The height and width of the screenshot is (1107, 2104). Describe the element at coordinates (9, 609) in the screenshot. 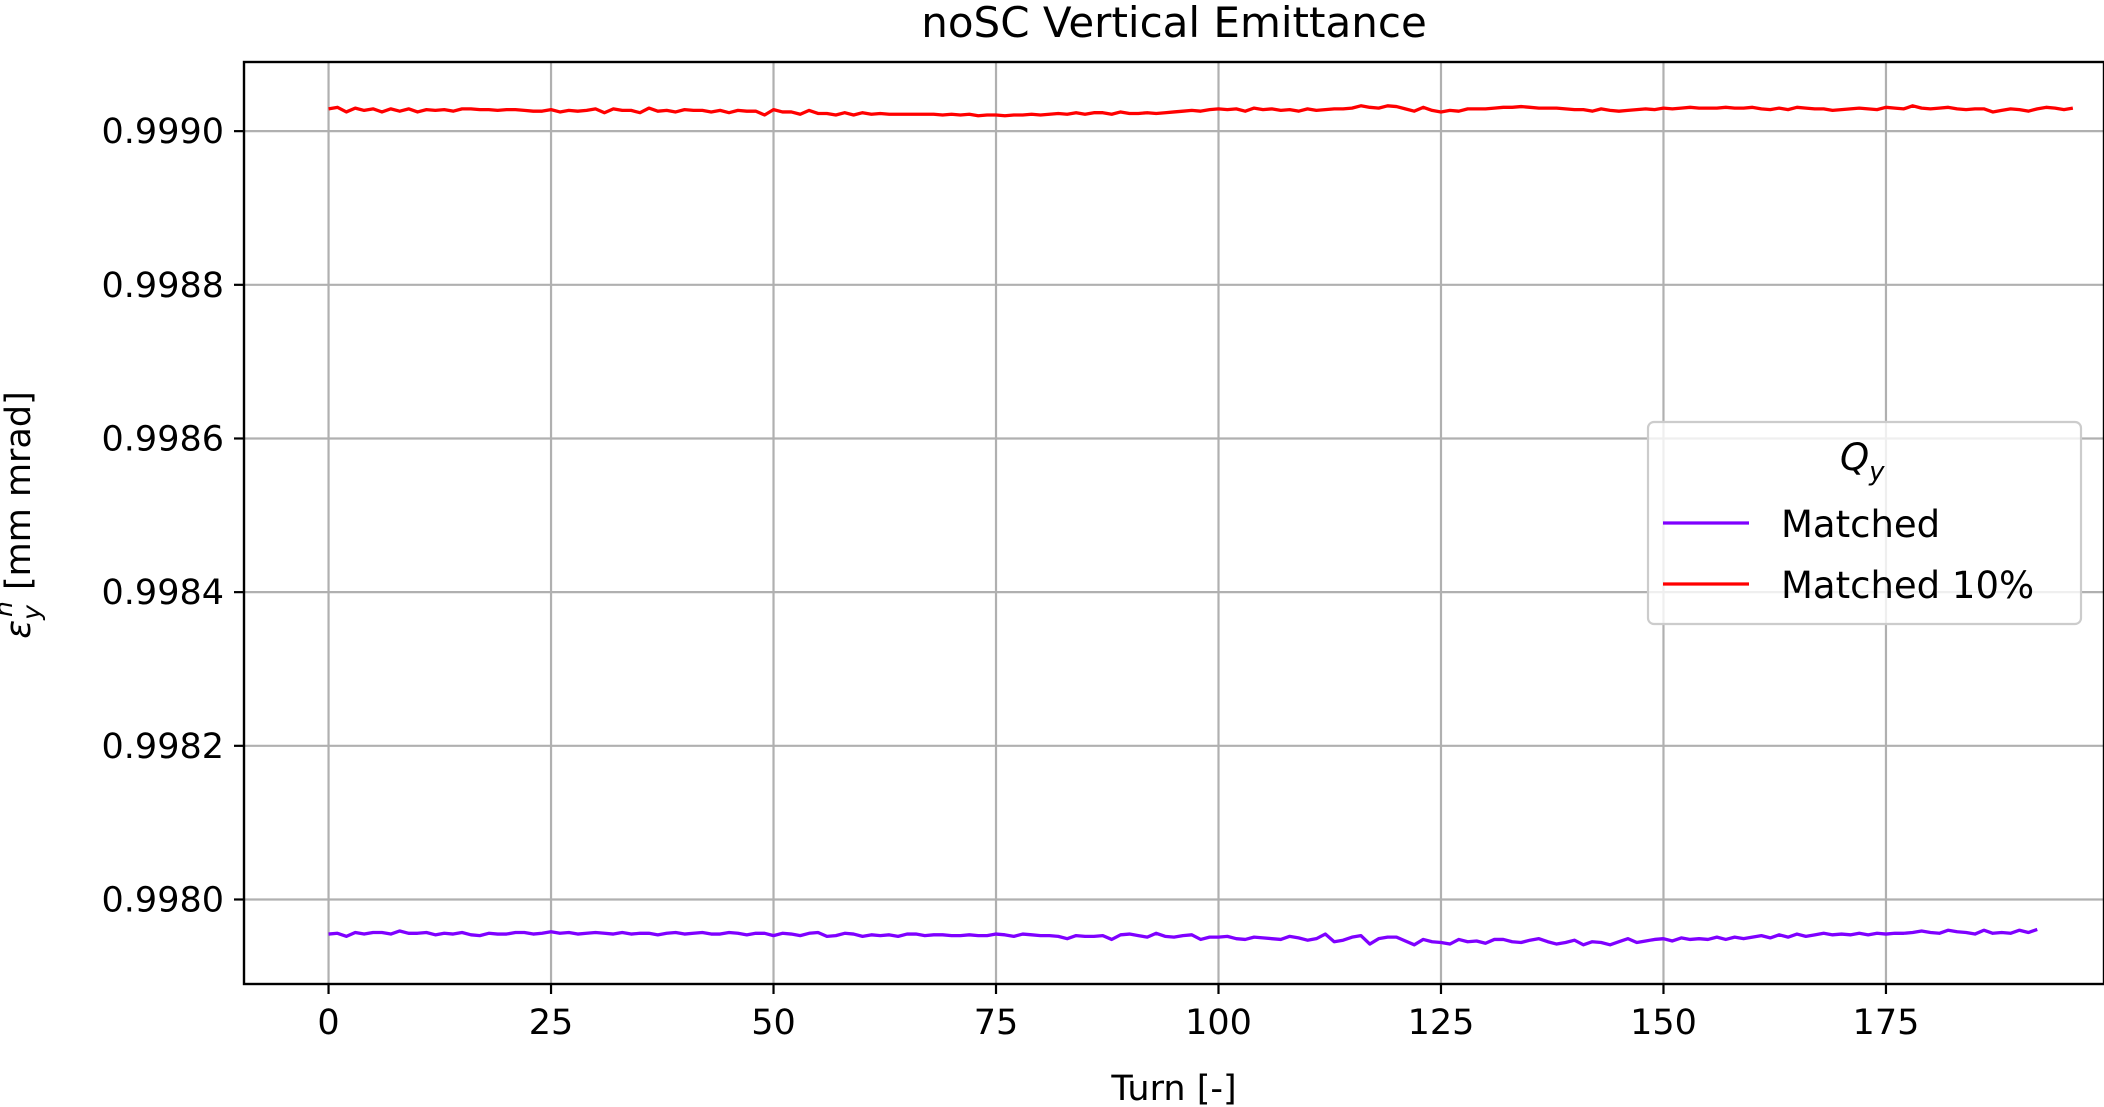

I see `y-axis-superscript: n` at that location.